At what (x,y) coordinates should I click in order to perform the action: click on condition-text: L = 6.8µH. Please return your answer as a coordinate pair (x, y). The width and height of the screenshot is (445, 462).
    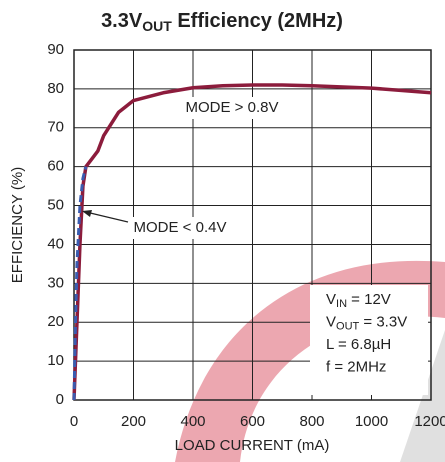
    Looking at the image, I should click on (358, 344).